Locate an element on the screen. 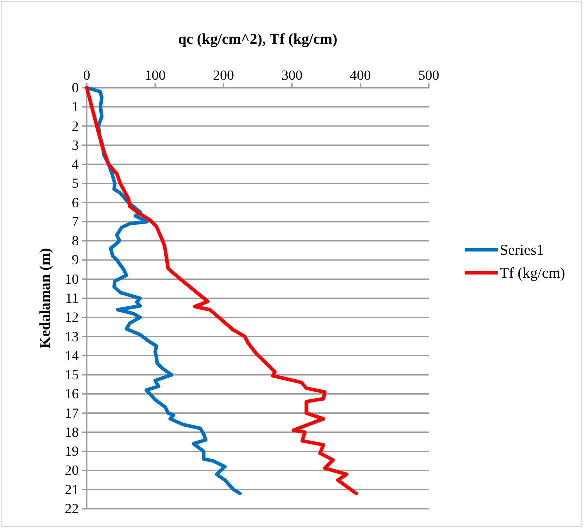 This screenshot has width=584, height=529. y-tick-label: 13 is located at coordinates (72, 338).